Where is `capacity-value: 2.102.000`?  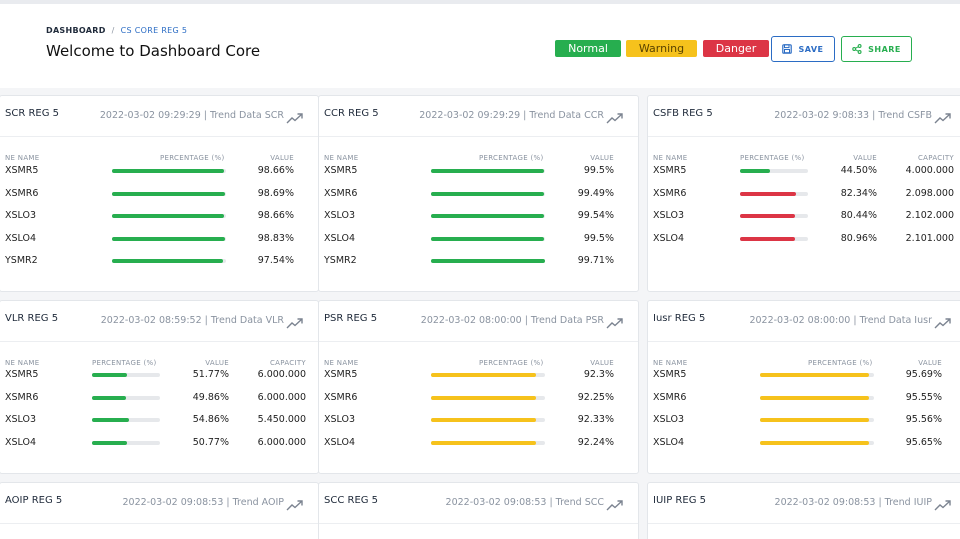 capacity-value: 2.102.000 is located at coordinates (929, 215).